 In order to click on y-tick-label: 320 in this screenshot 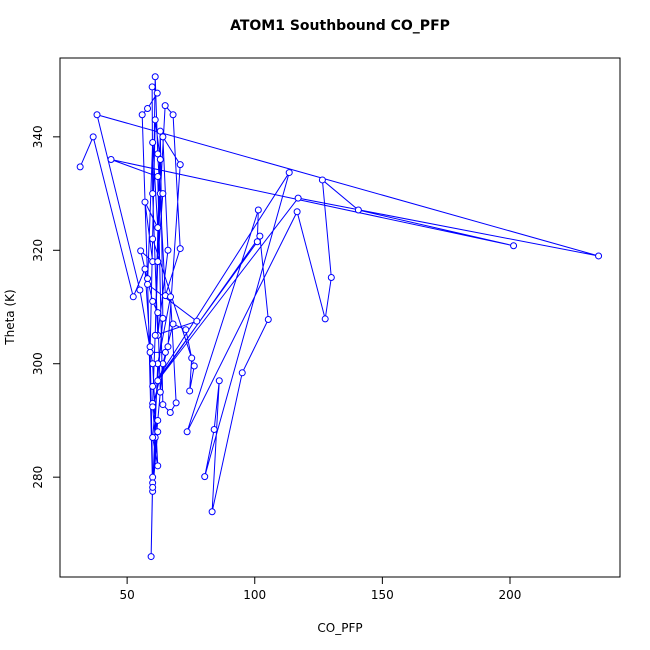, I will do `click(38, 250)`.